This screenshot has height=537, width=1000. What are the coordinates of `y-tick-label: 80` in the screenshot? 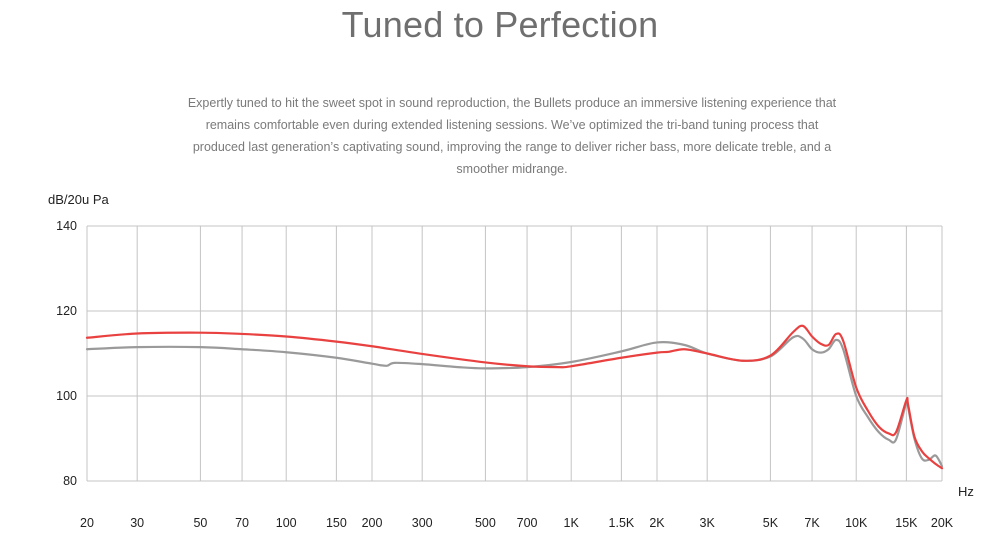 It's located at (70, 481).